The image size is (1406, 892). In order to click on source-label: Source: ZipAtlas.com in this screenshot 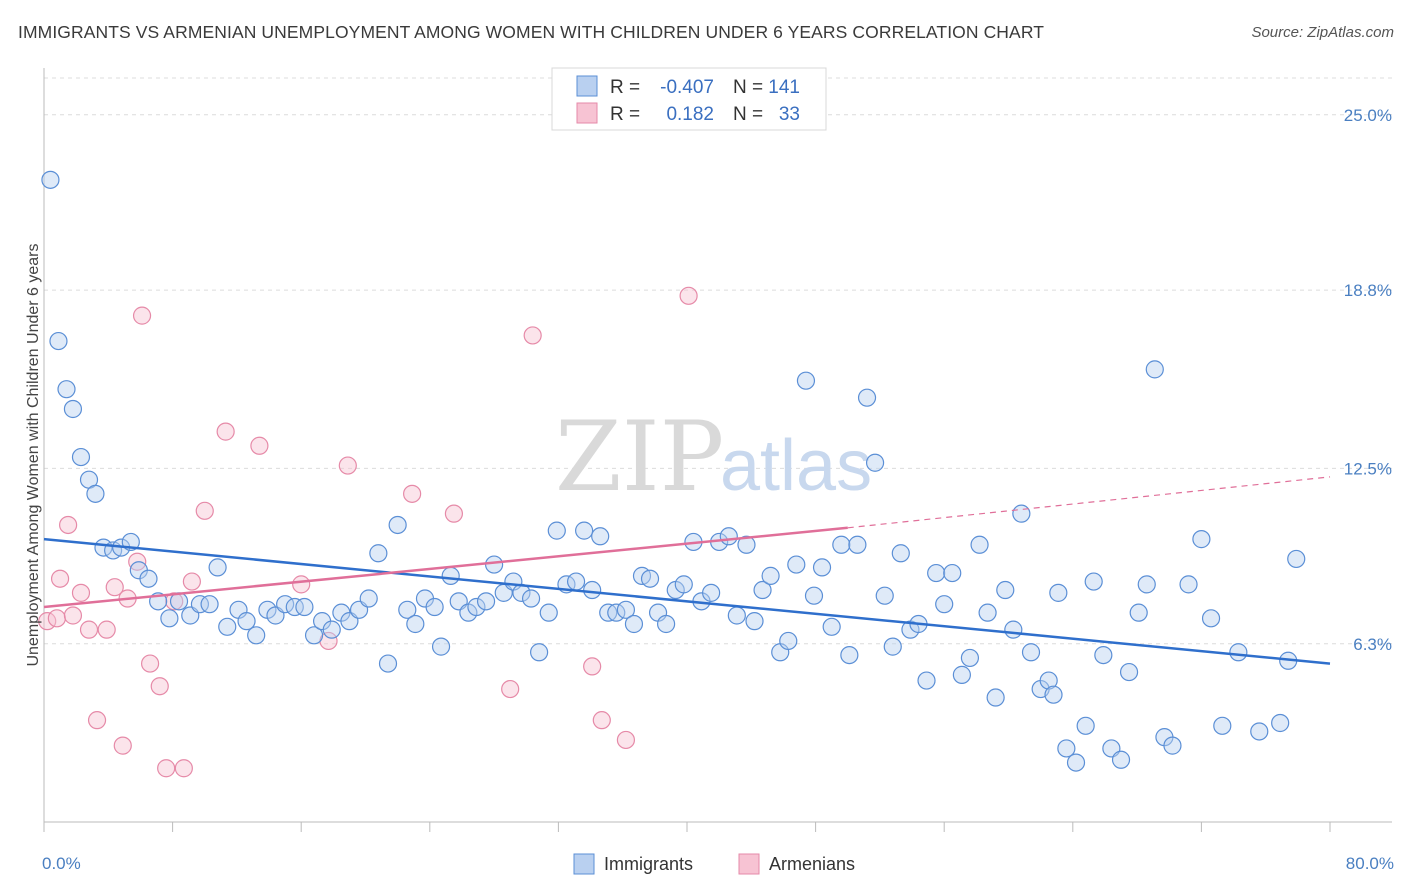, I will do `click(1322, 32)`.